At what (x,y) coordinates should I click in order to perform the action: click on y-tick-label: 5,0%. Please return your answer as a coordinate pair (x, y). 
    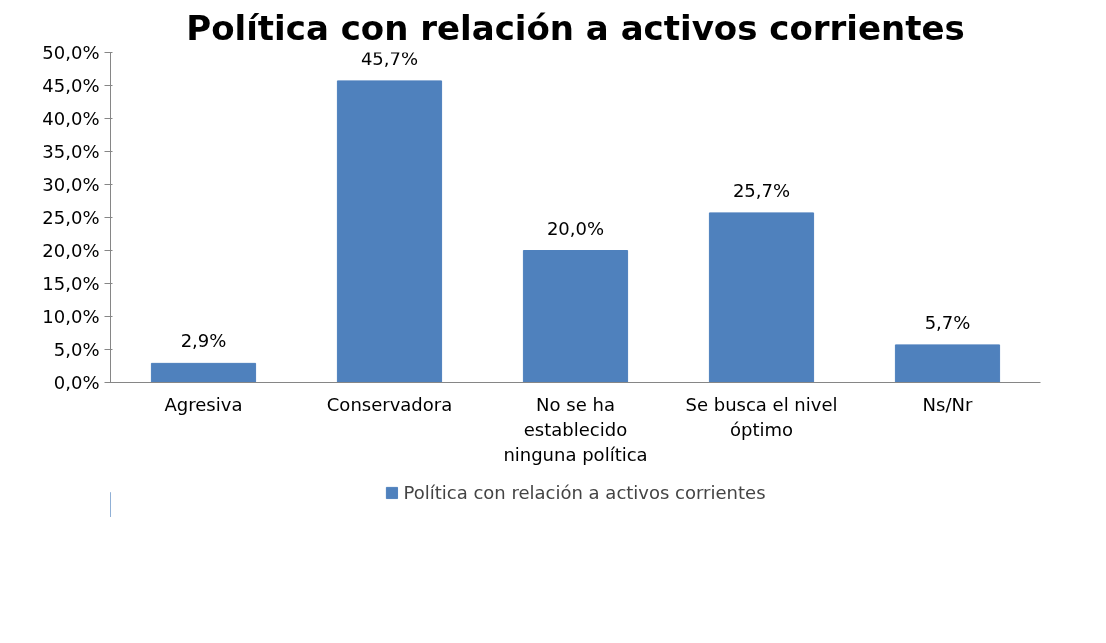
    Looking at the image, I should click on (76, 349).